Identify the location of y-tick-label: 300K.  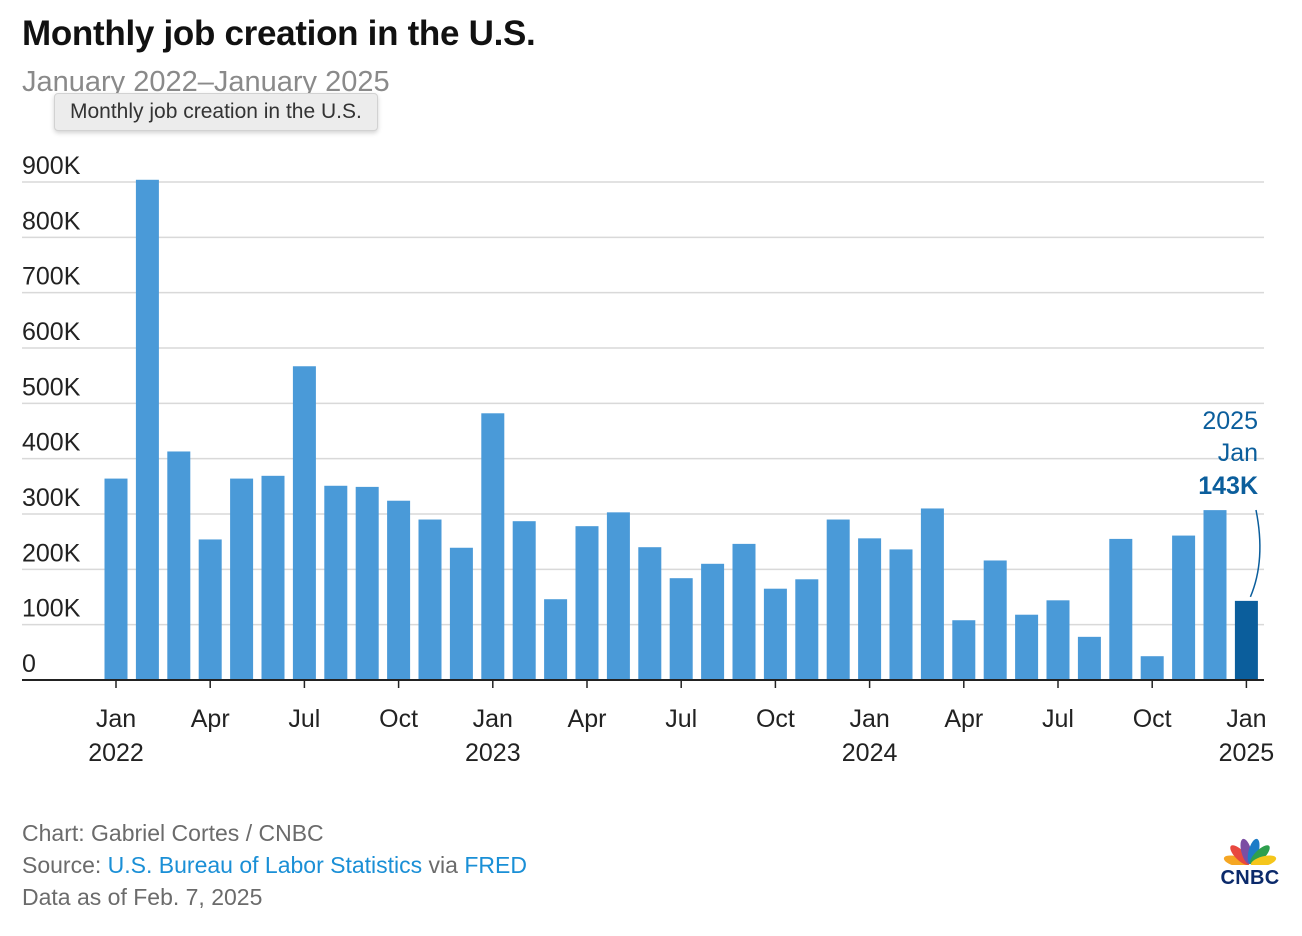
(51, 498).